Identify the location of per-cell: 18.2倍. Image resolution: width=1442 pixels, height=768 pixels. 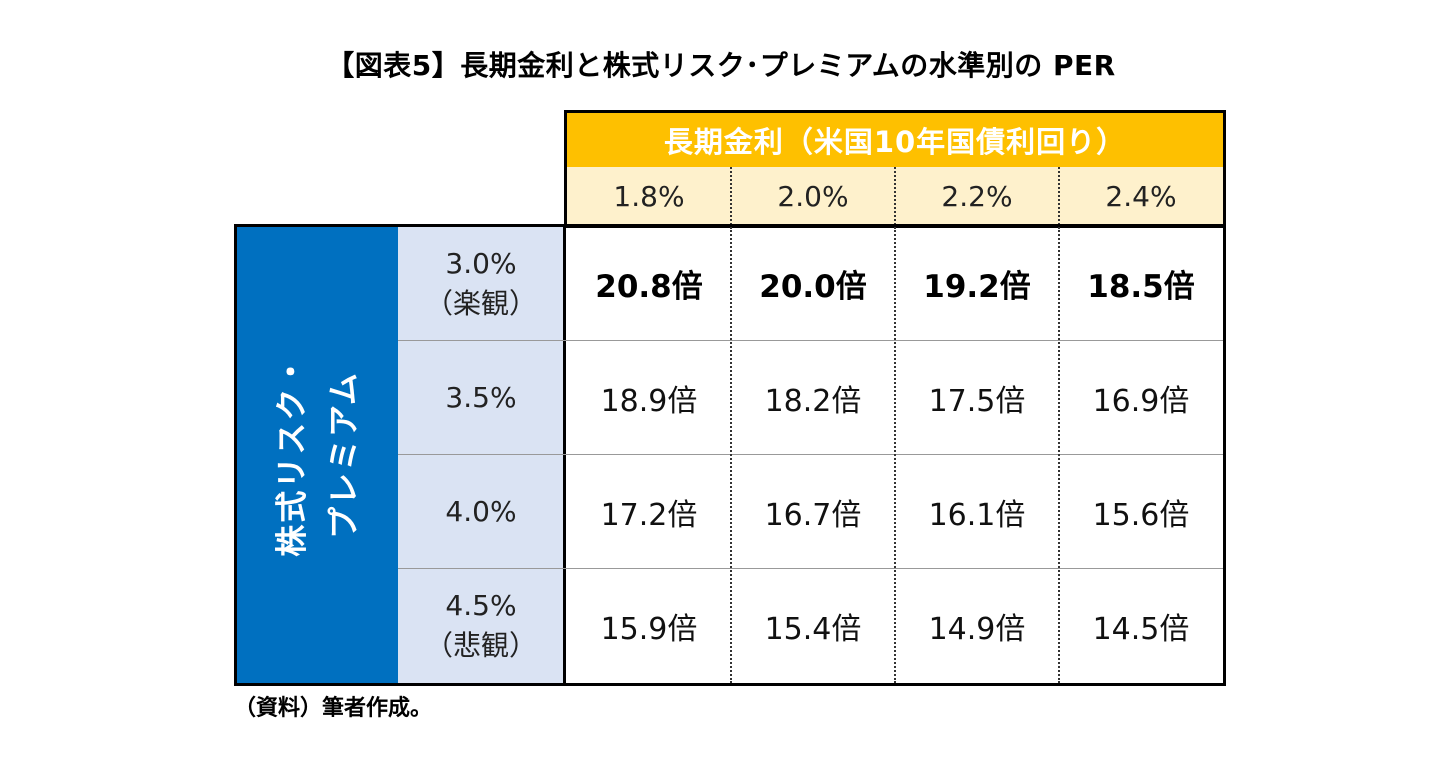
(813, 401).